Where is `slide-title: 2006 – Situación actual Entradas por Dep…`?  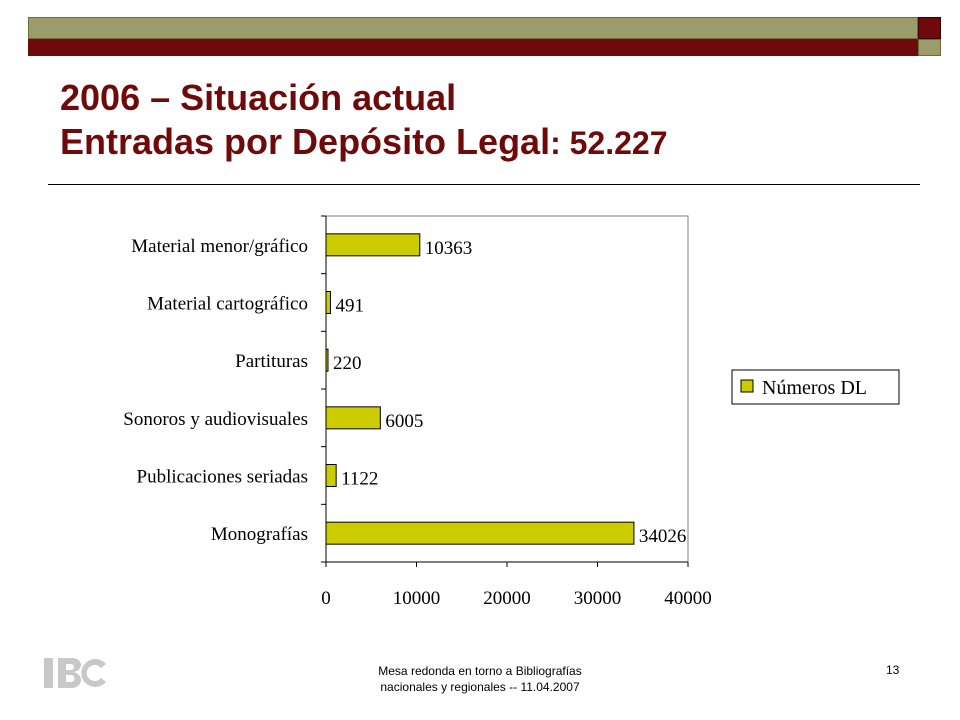
slide-title: 2006 – Situación actual Entradas por Dep… is located at coordinates (364, 120).